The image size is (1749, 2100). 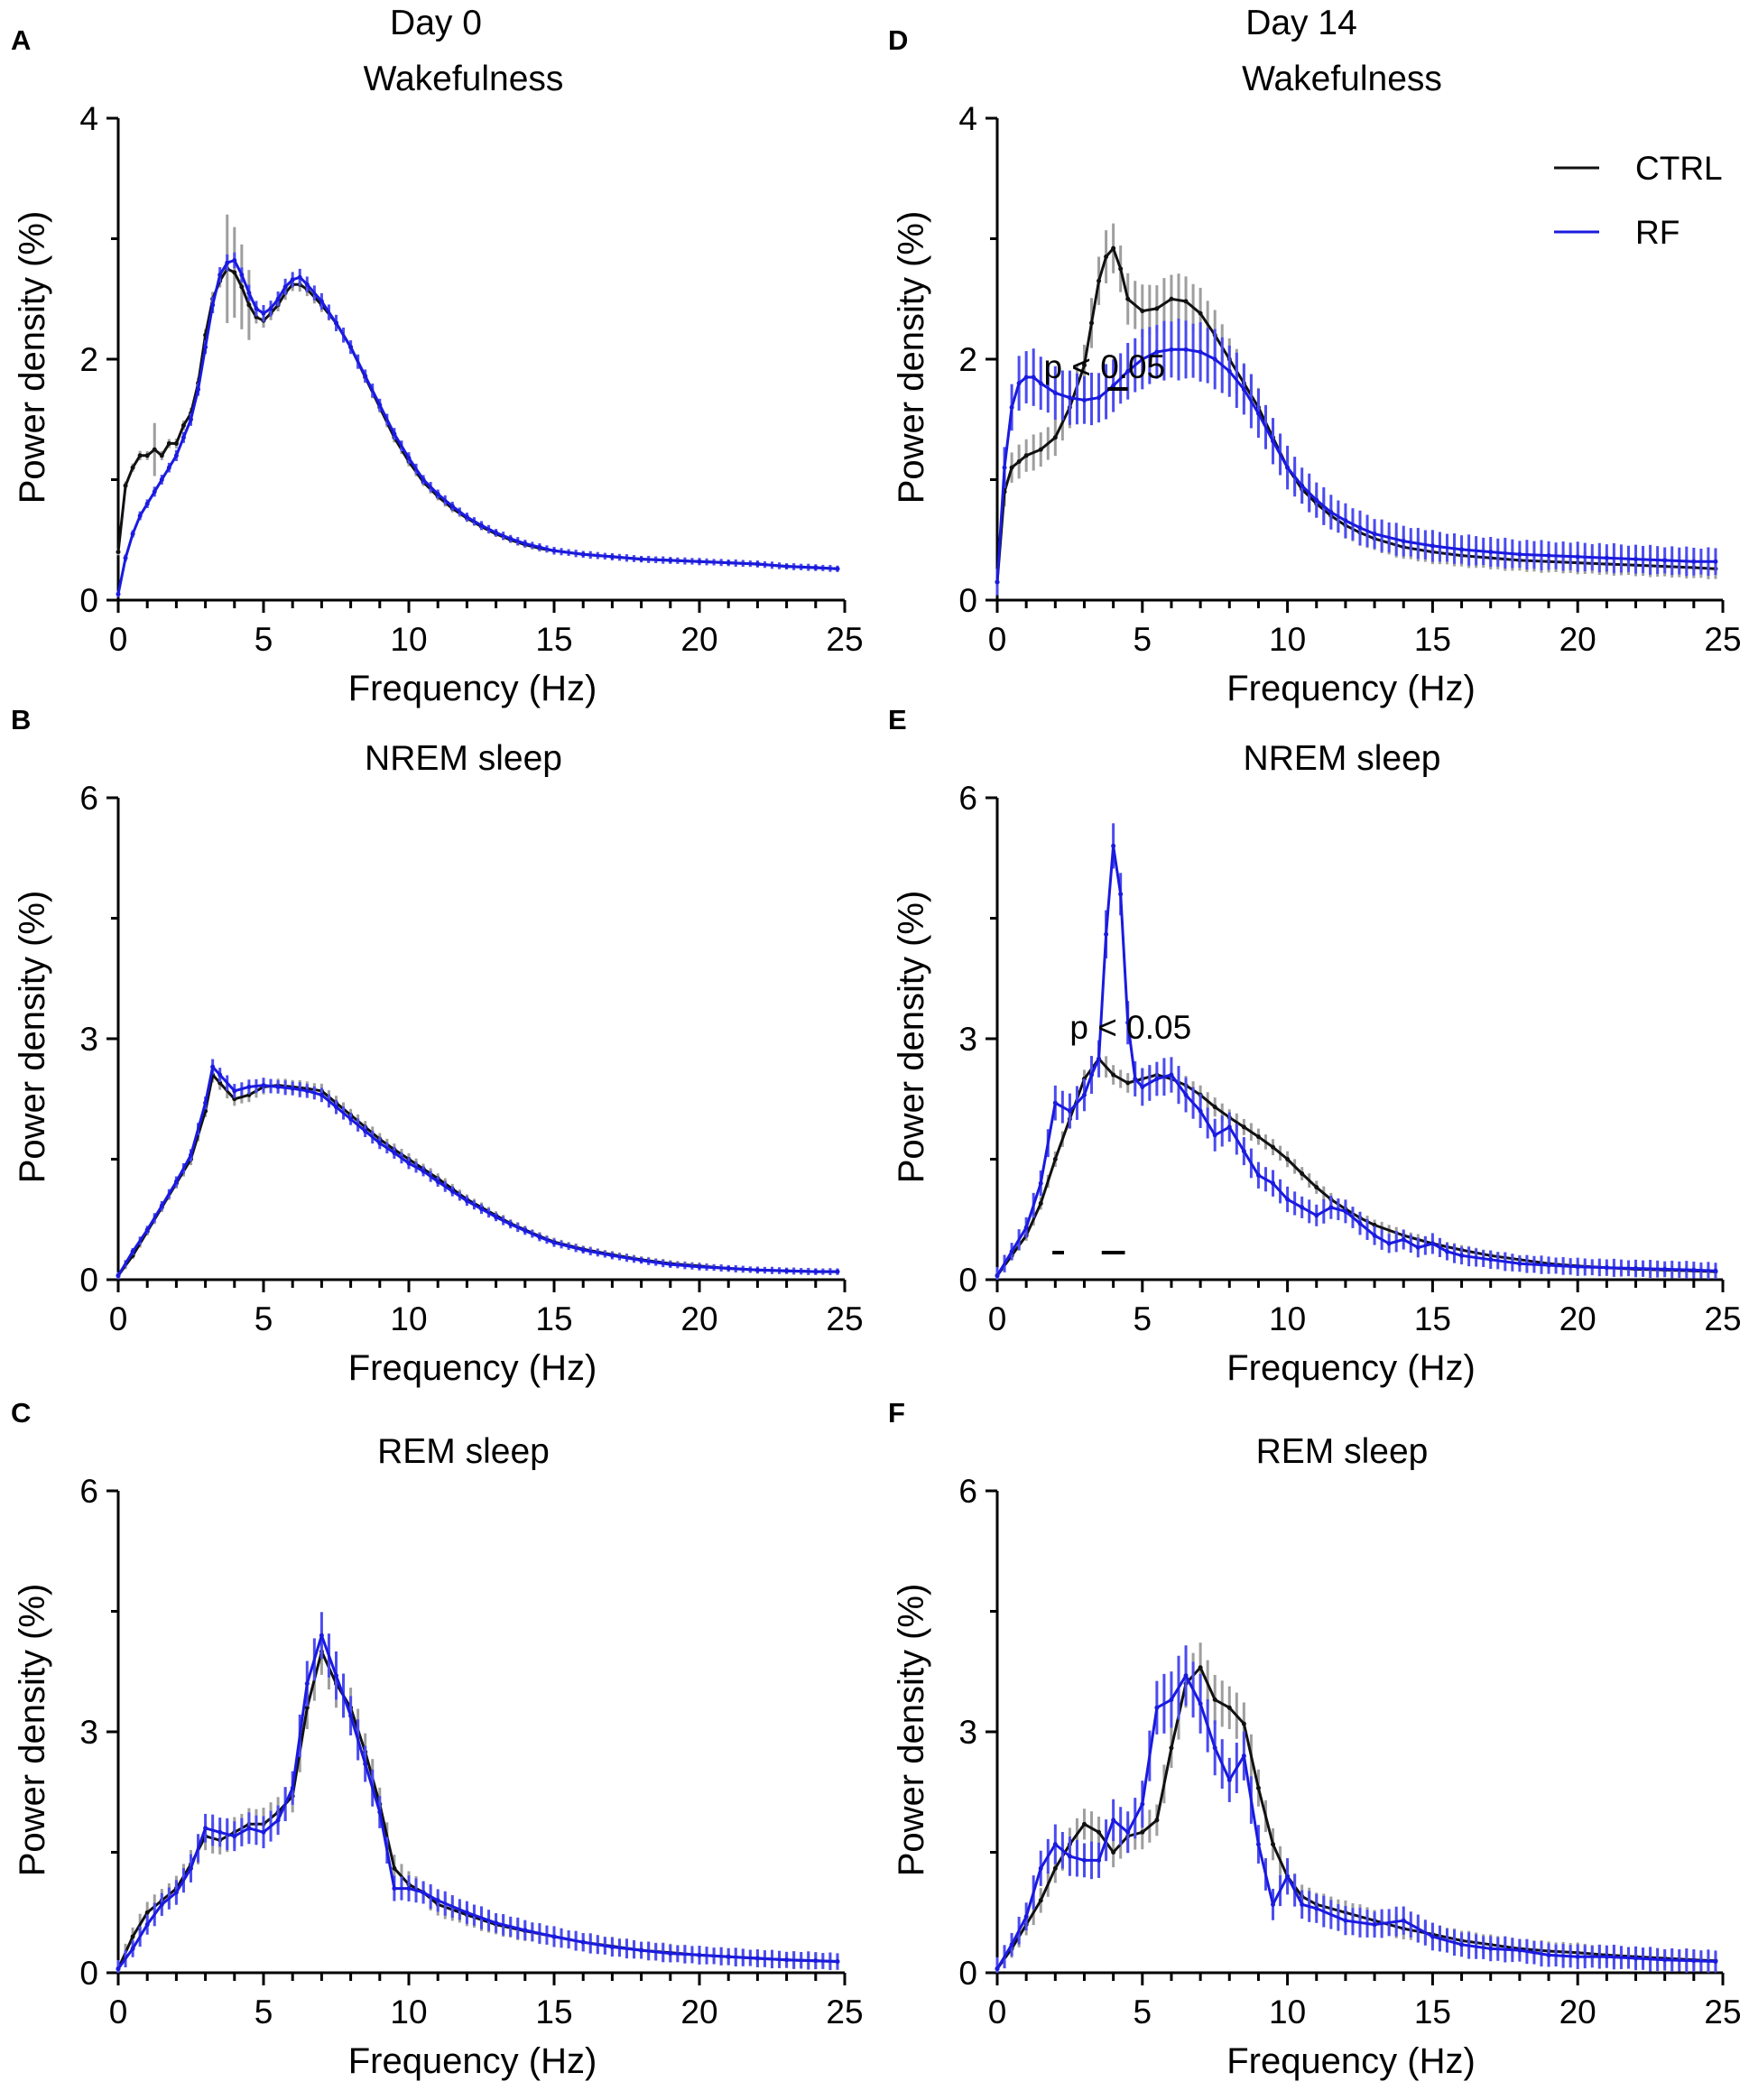 What do you see at coordinates (21, 719) in the screenshot?
I see `panel-letter: B` at bounding box center [21, 719].